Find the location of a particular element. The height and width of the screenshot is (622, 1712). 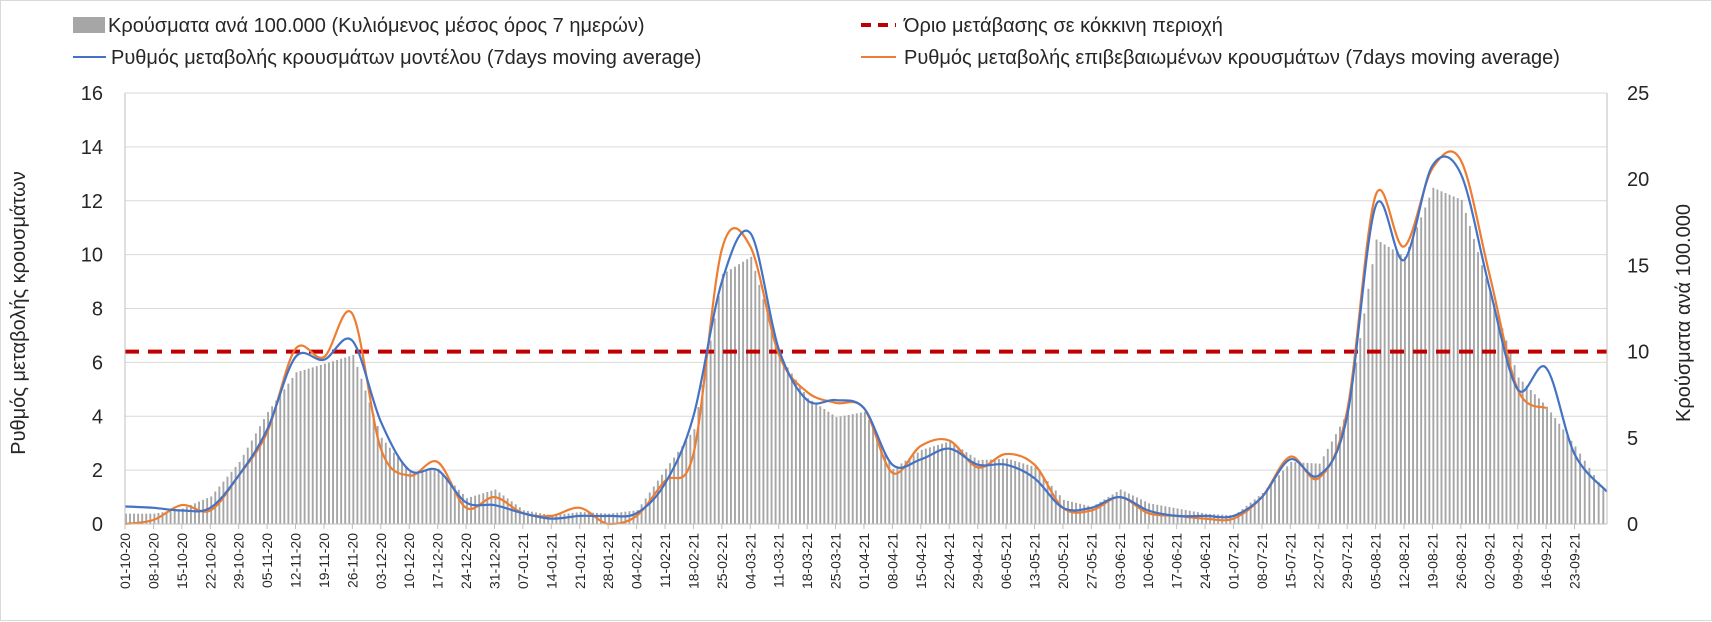

x-tick-label: 03-06-21 is located at coordinates (1120, 561).